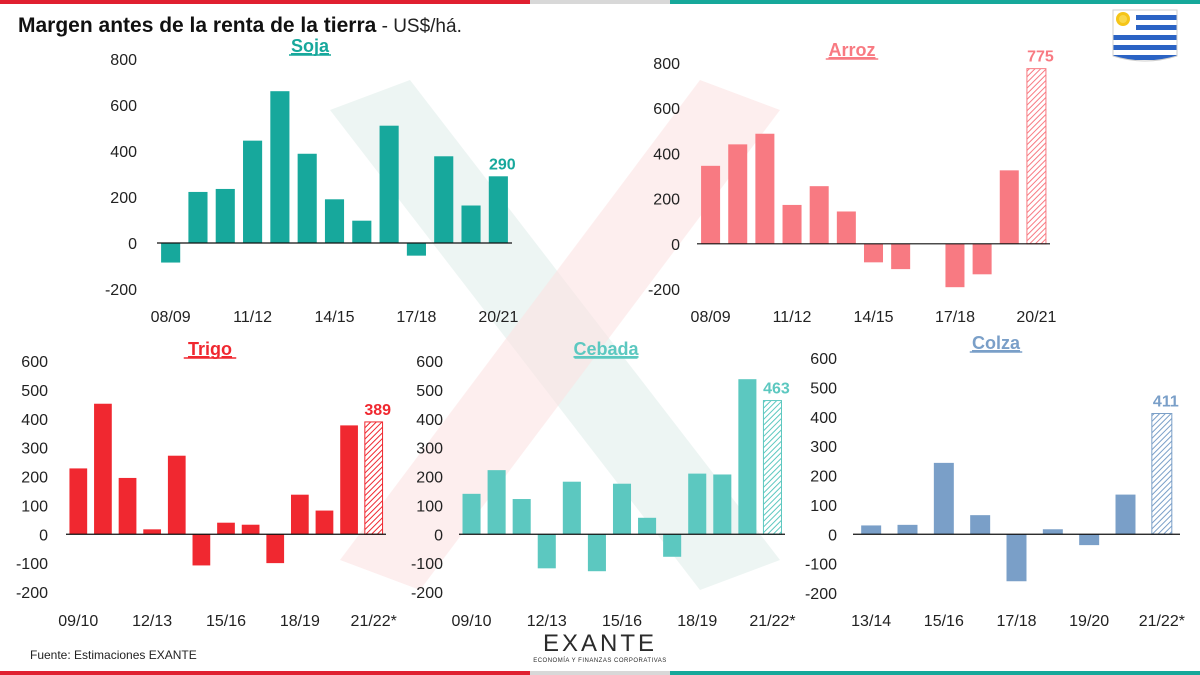 This screenshot has height=675, width=1200. I want to click on chart-title-trigo: Trigo, so click(210, 349).